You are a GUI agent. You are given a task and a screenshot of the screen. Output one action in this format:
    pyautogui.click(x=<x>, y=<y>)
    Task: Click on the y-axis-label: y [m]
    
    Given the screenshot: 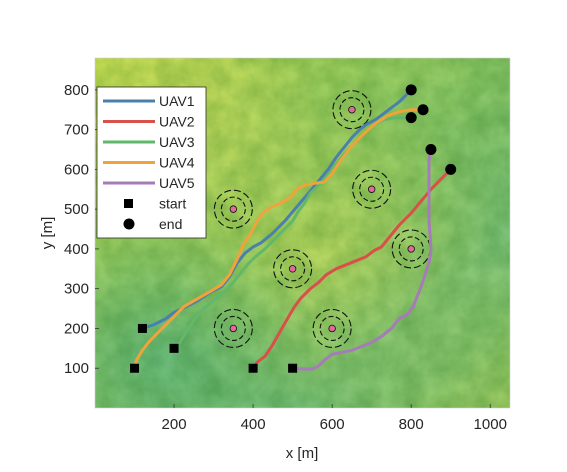 What is the action you would take?
    pyautogui.click(x=47, y=233)
    